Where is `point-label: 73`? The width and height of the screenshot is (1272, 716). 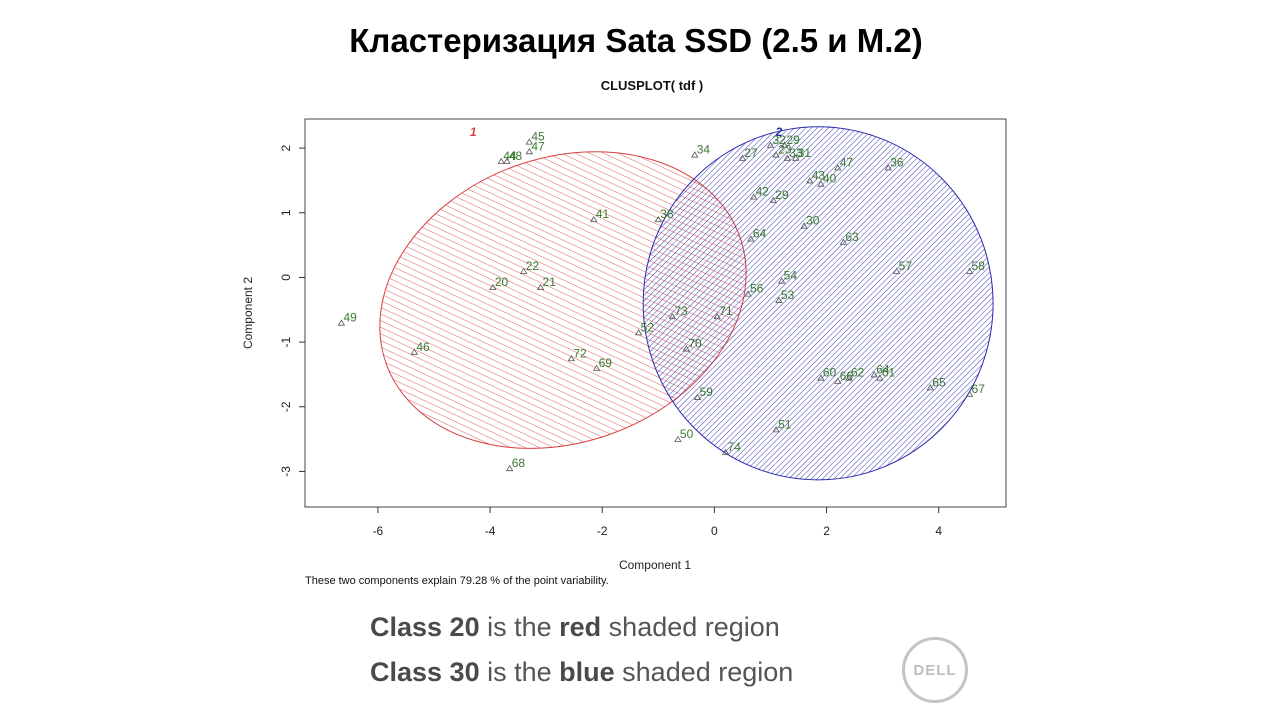 point-label: 73 is located at coordinates (681, 311).